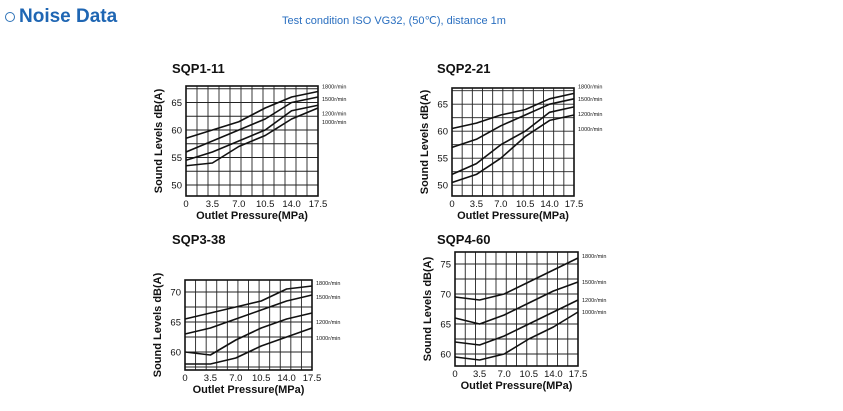  I want to click on circle-bullet-icon, so click(10, 17).